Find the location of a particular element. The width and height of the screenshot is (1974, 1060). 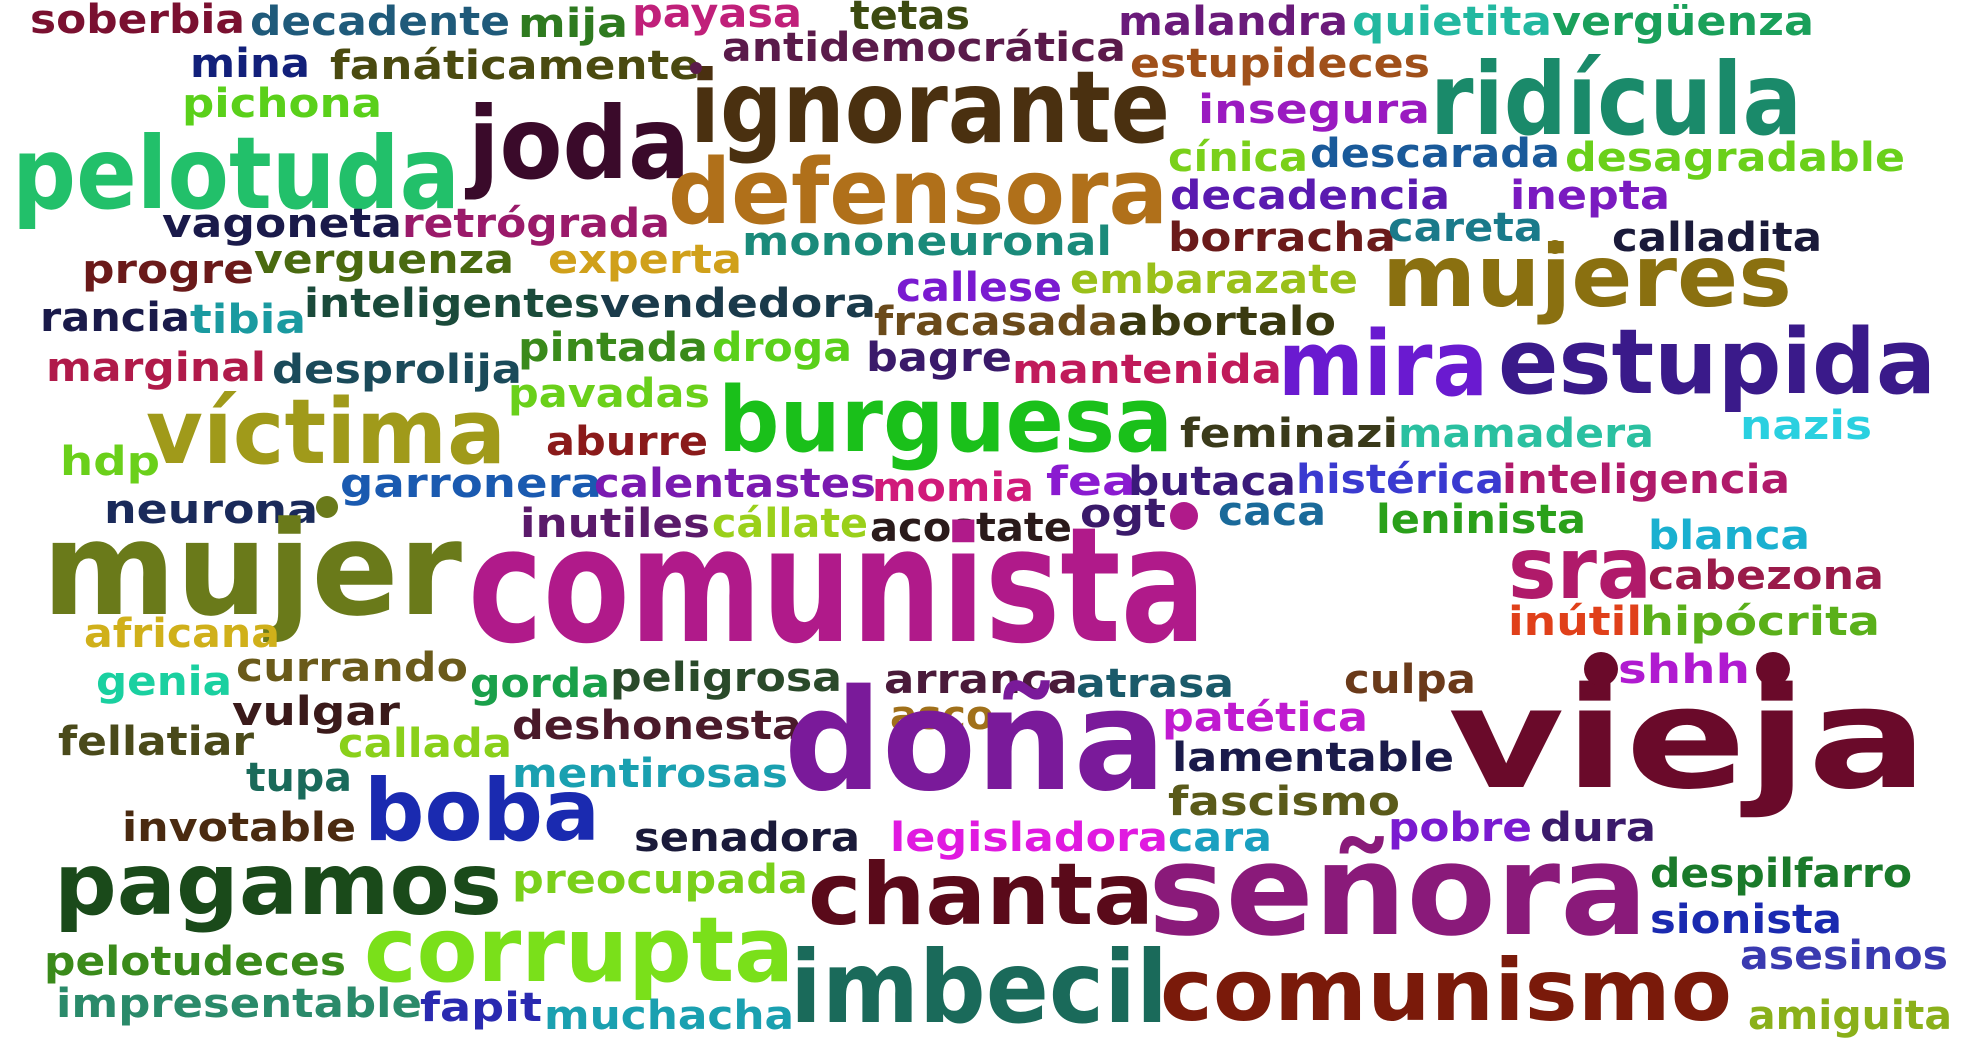

word-mina: mina is located at coordinates (250, 64).